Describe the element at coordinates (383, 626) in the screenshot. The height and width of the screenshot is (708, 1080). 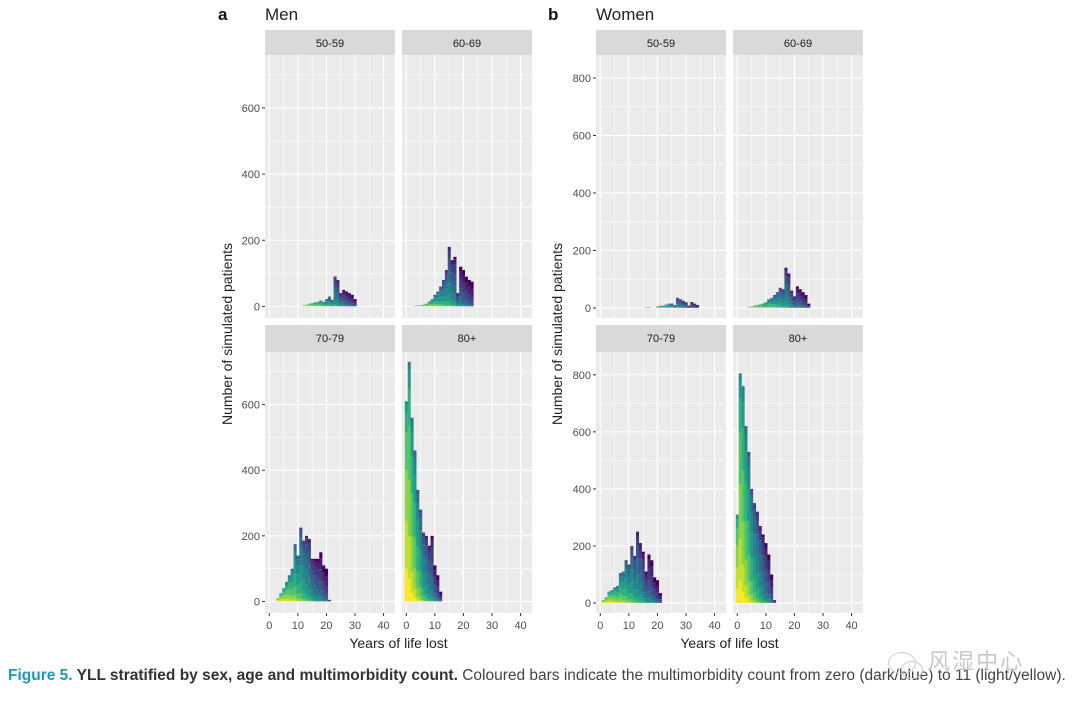
I see `x-tick-label: 40` at that location.